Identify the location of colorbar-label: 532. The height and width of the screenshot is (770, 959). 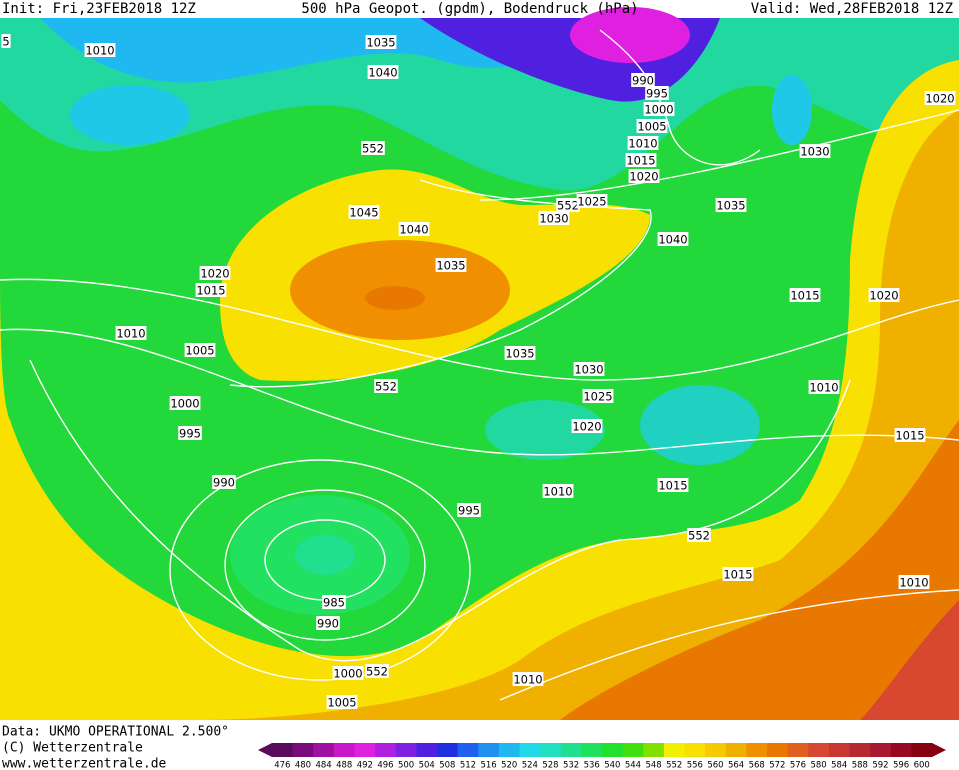
(571, 765).